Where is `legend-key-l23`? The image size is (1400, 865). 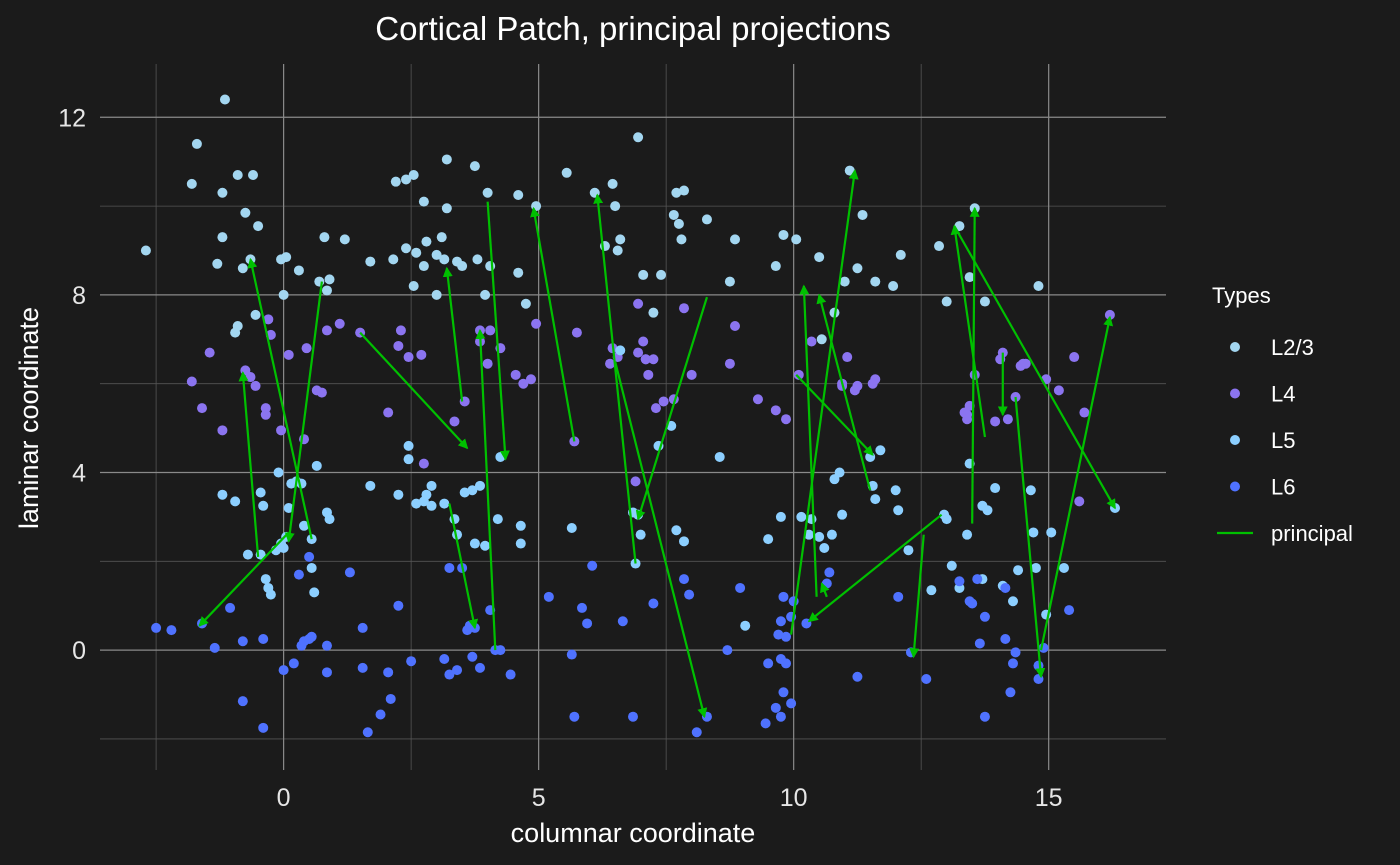 legend-key-l23 is located at coordinates (1235, 347).